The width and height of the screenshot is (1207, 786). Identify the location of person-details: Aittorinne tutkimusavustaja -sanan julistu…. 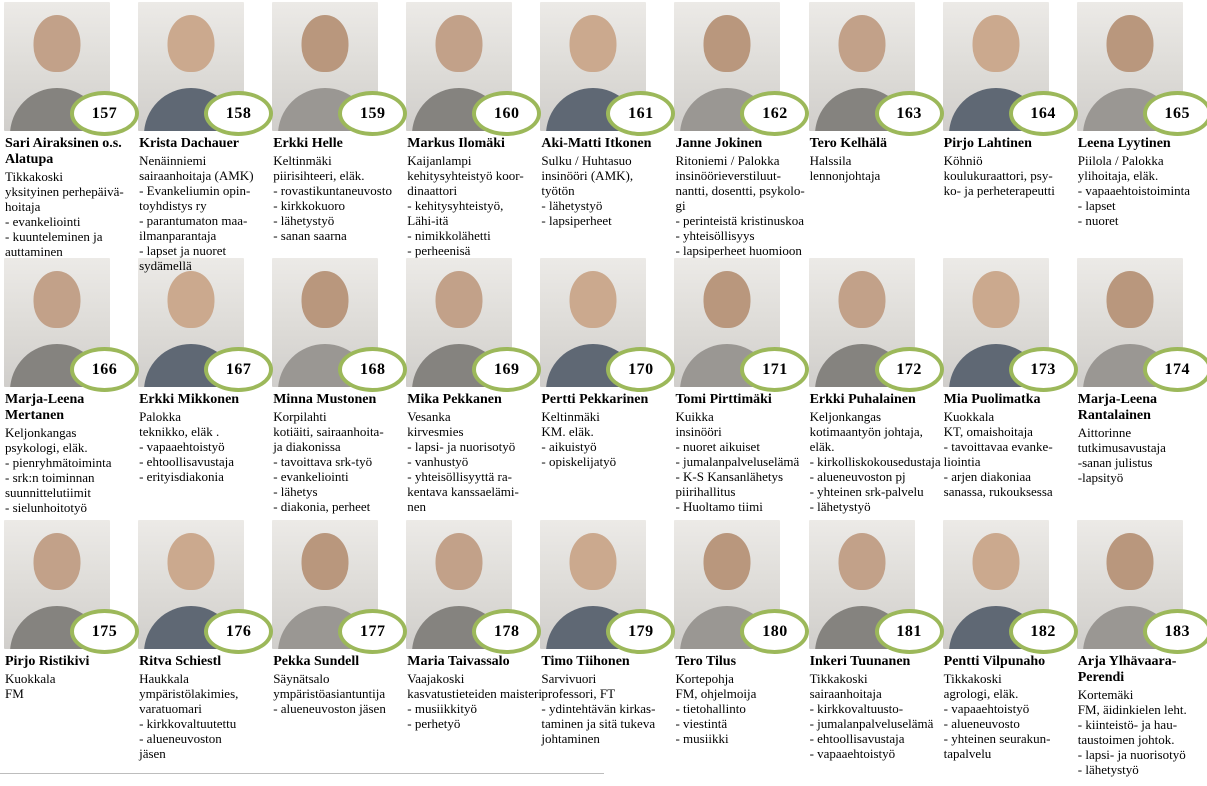
(1142, 455).